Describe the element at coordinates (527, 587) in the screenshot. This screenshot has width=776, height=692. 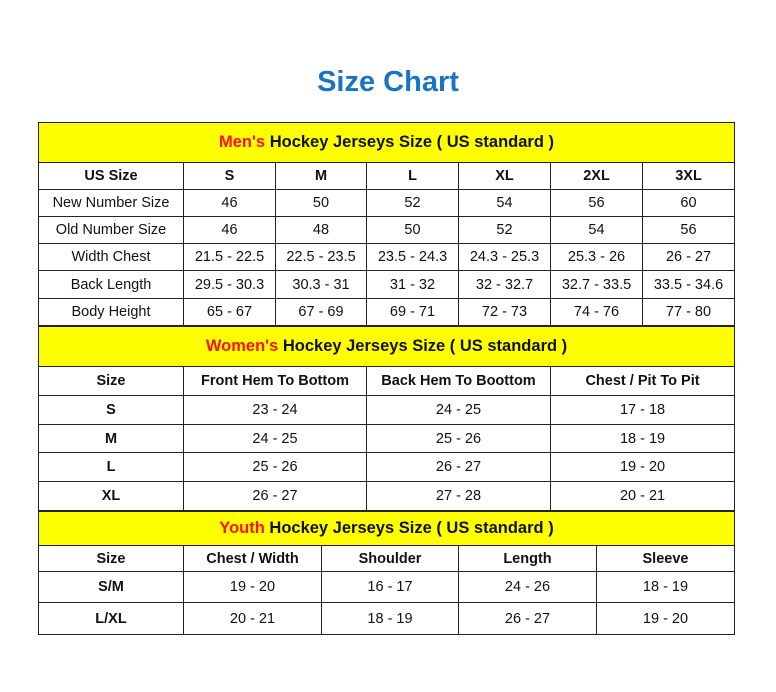
I see `table-cell: 24 - 26` at that location.